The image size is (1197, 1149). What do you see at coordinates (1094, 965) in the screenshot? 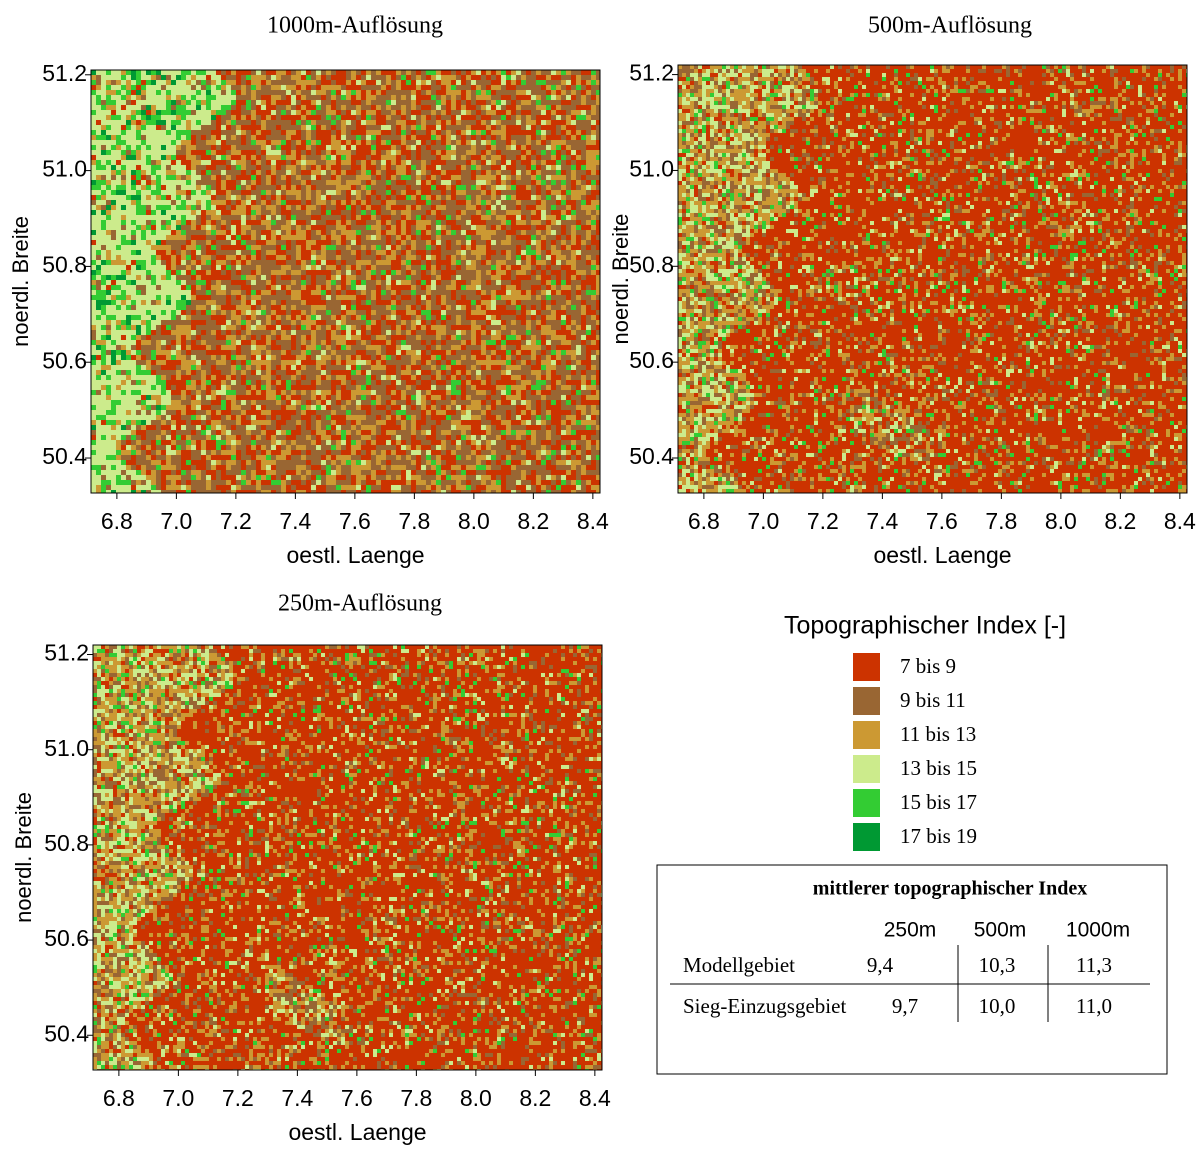
I see `table-cell: 11,3` at bounding box center [1094, 965].